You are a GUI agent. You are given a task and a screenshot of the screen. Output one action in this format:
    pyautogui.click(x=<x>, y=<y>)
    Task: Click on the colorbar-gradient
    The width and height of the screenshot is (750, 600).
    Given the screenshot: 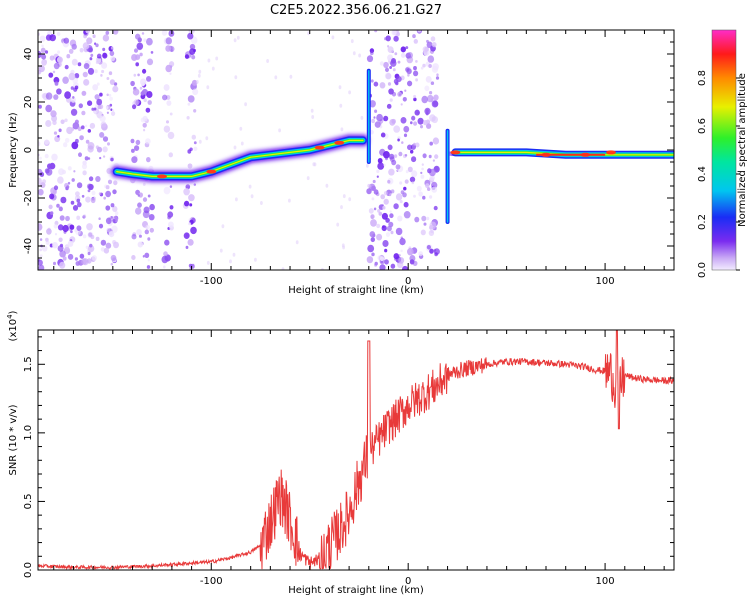 What is the action you would take?
    pyautogui.click(x=724, y=150)
    